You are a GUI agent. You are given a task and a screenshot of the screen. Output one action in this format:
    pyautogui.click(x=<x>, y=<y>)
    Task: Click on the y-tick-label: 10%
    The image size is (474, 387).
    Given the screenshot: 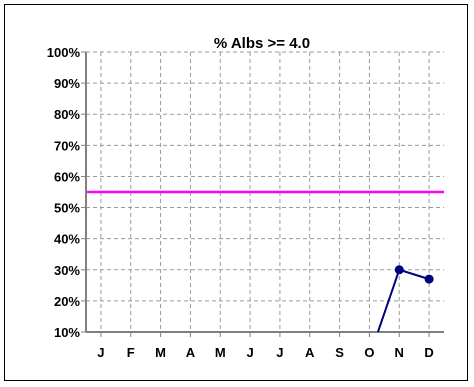 What is the action you would take?
    pyautogui.click(x=67, y=332)
    